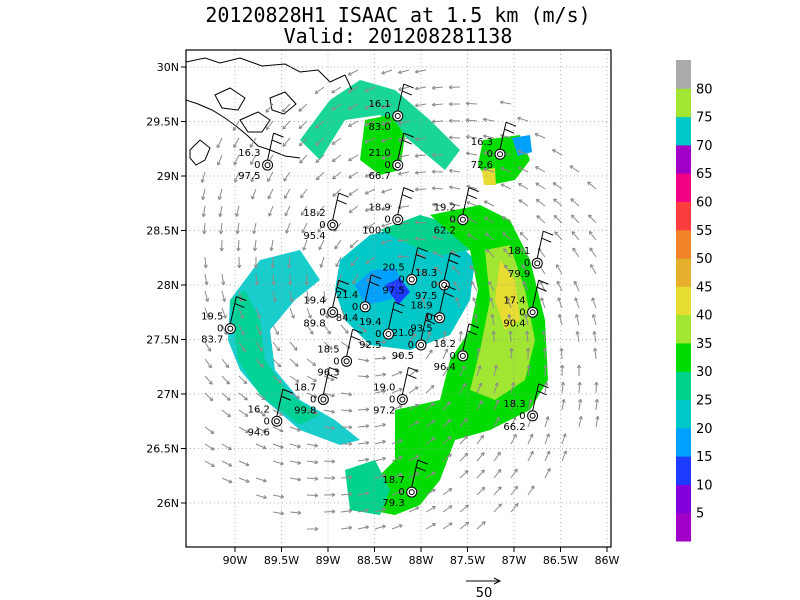 Image resolution: width=800 pixels, height=600 pixels. What do you see at coordinates (393, 503) in the screenshot?
I see `station-pct-23: 79.3` at bounding box center [393, 503].